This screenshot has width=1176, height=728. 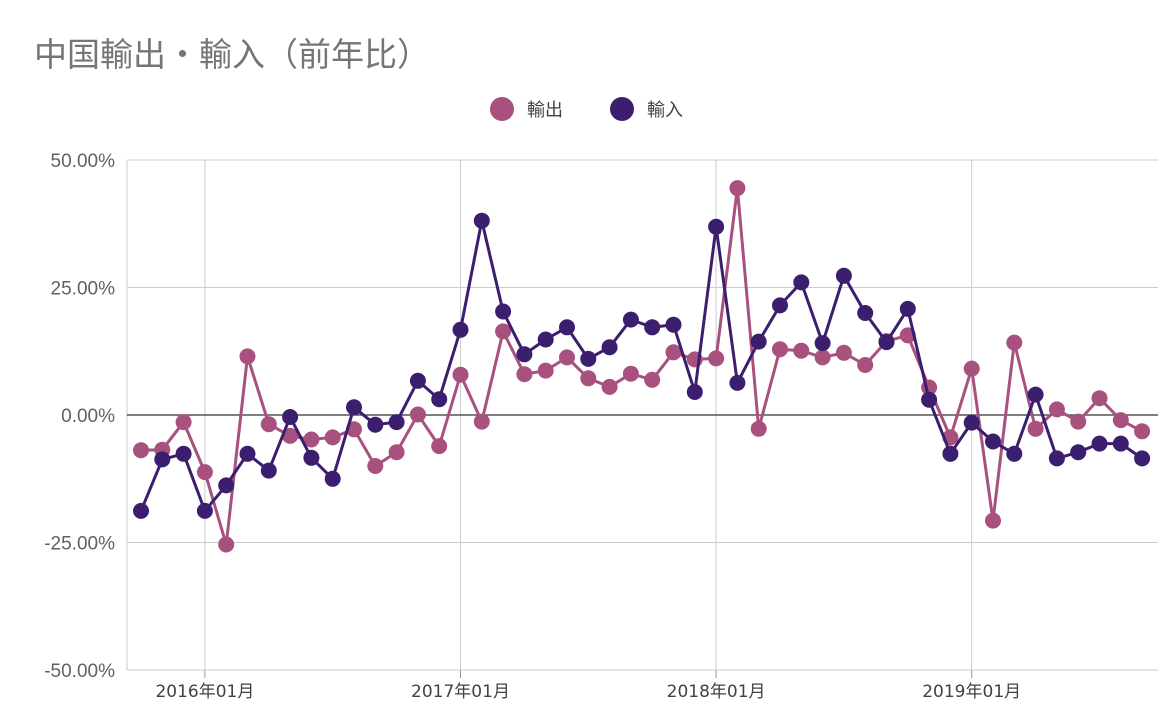 What do you see at coordinates (79, 544) in the screenshot?
I see `y-tick-label: -25.00%` at bounding box center [79, 544].